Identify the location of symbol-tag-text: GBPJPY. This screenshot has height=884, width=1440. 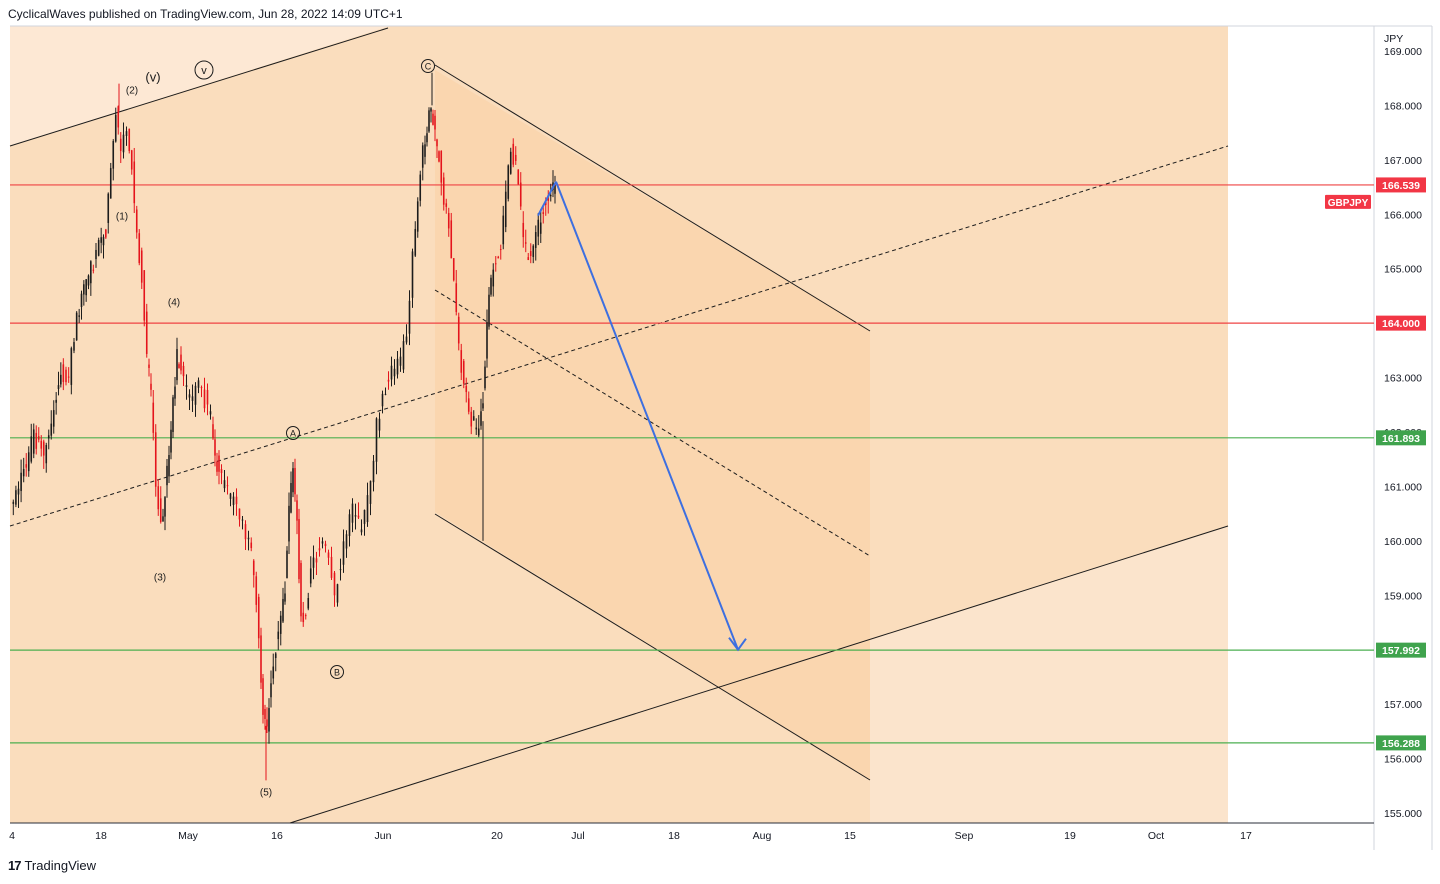
(1348, 203).